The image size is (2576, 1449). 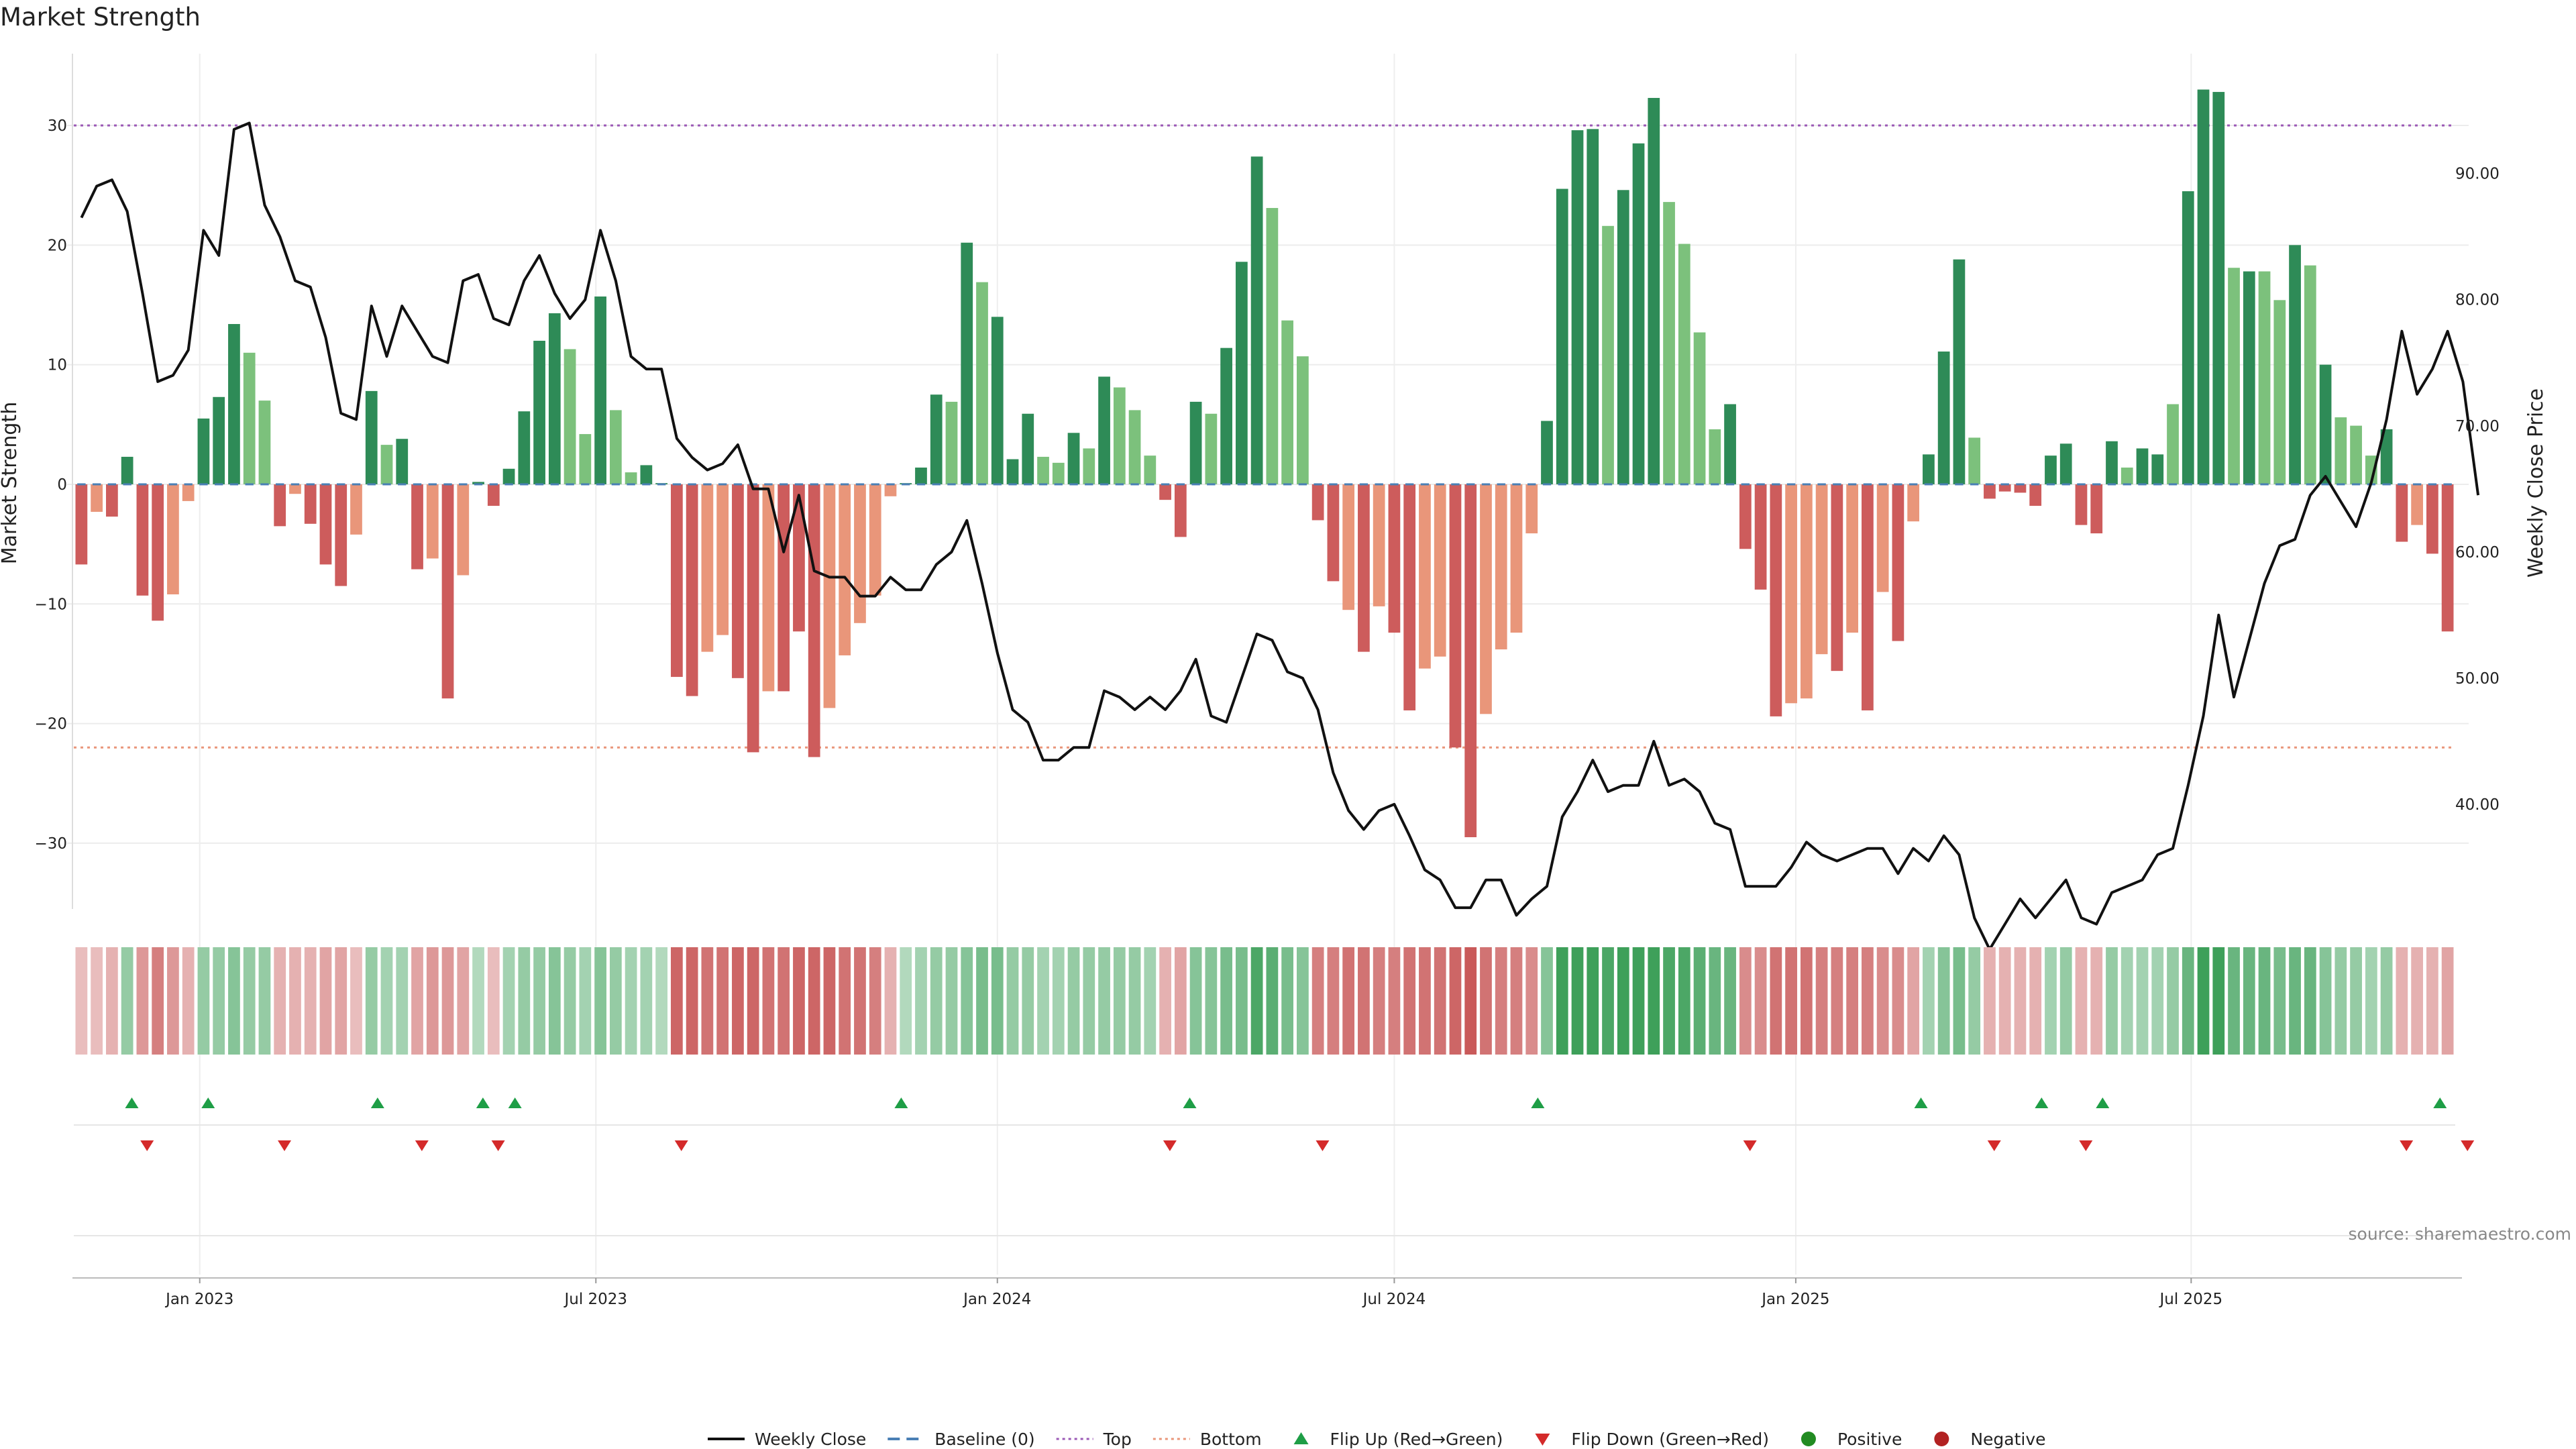 What do you see at coordinates (2477, 490) in the screenshot?
I see `right-axis-ticks: 90.00 80.00 70.00 60.00 50.00 40.00` at bounding box center [2477, 490].